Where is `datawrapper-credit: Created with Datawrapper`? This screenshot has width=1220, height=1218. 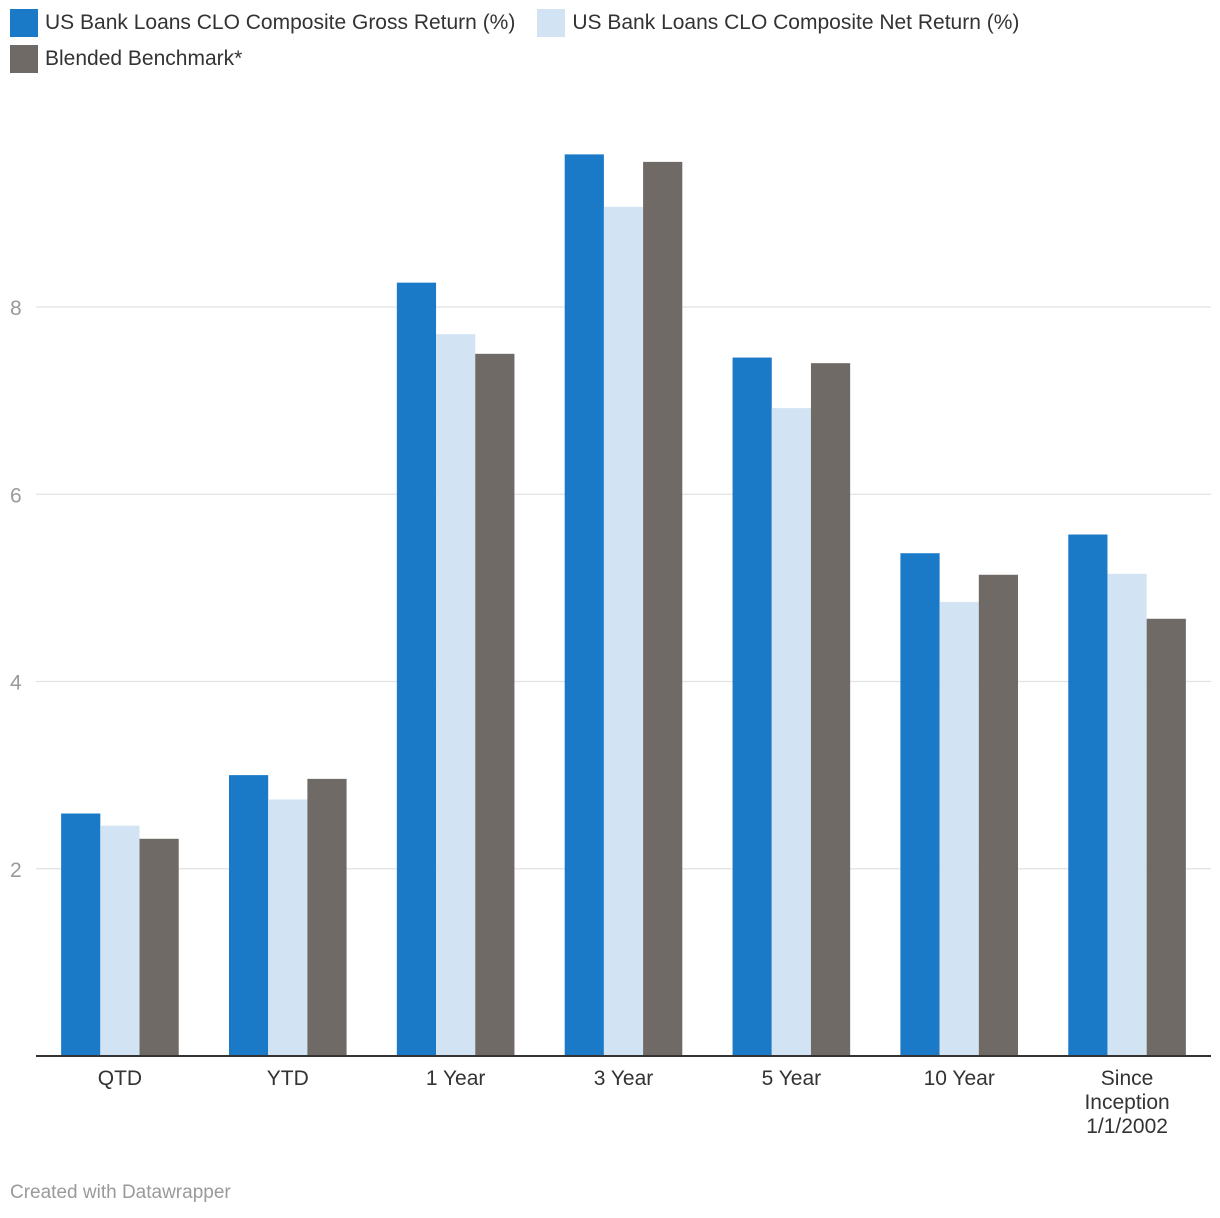 datawrapper-credit: Created with Datawrapper is located at coordinates (120, 1192).